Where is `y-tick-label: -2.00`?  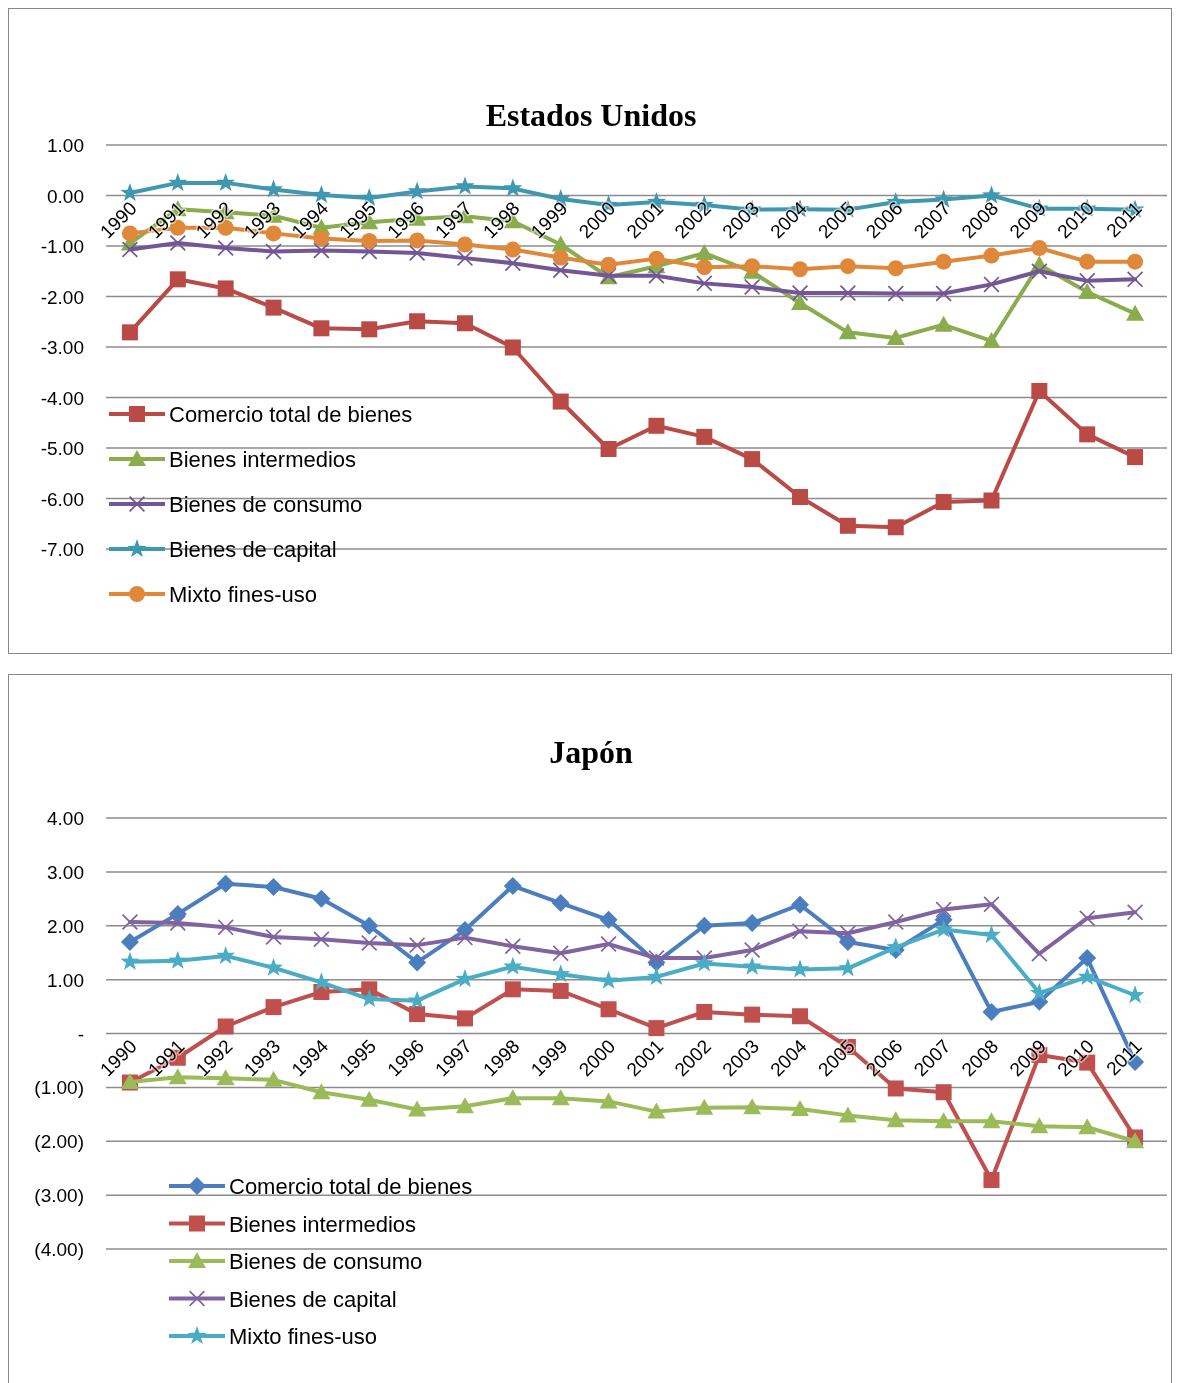 y-tick-label: -2.00 is located at coordinates (62, 297).